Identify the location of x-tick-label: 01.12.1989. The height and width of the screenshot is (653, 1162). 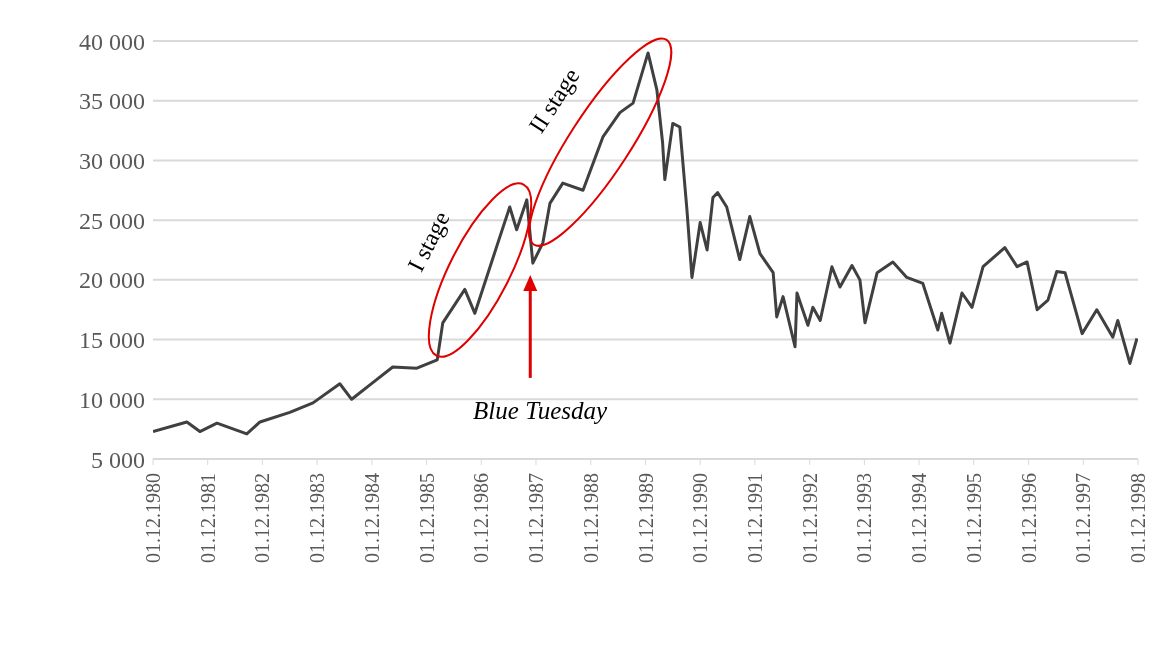
(645, 518).